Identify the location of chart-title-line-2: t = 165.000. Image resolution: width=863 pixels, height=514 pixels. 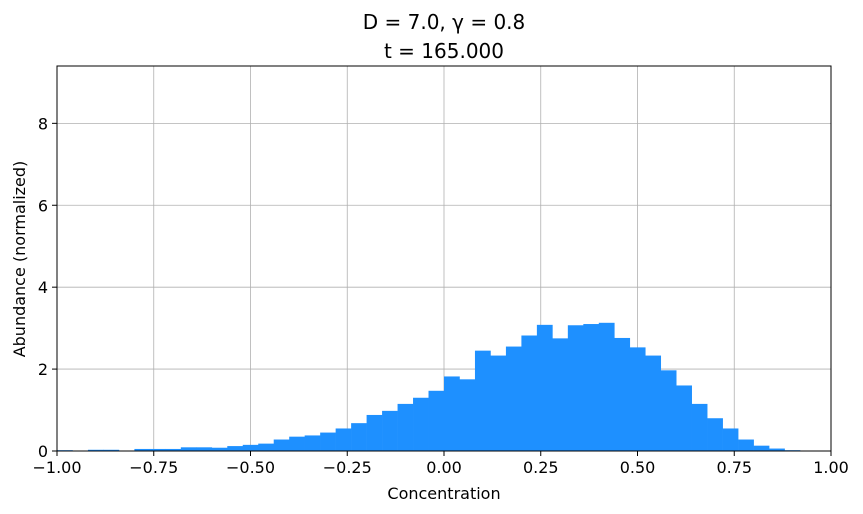
(444, 51).